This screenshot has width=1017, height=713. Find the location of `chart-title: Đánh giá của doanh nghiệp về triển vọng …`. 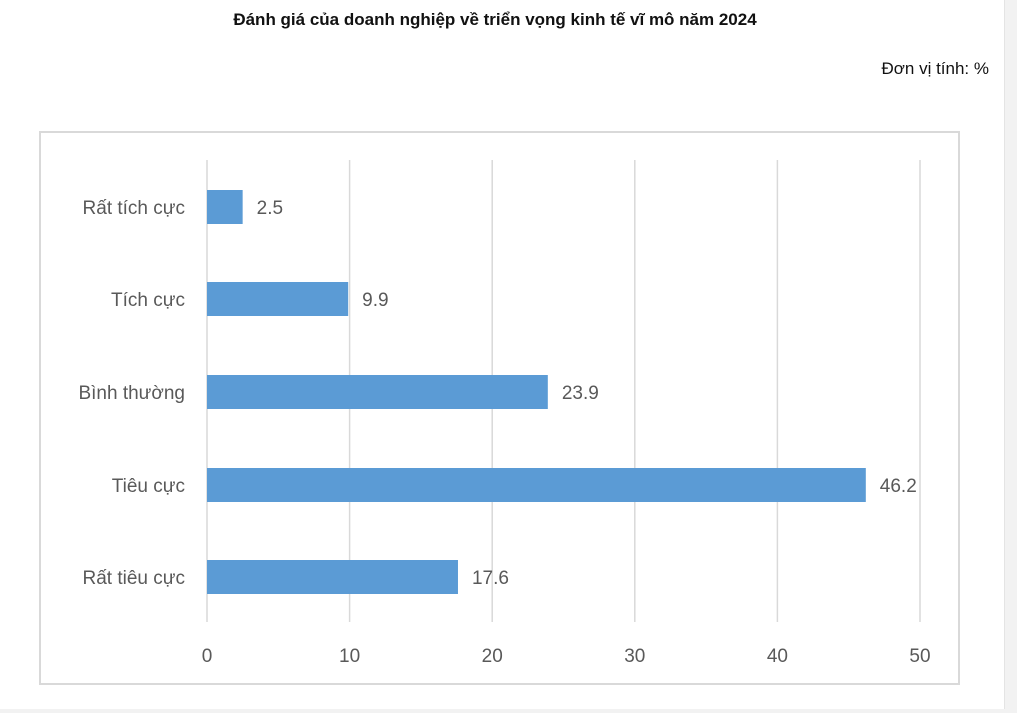

chart-title: Đánh giá của doanh nghiệp về triển vọng … is located at coordinates (495, 19).